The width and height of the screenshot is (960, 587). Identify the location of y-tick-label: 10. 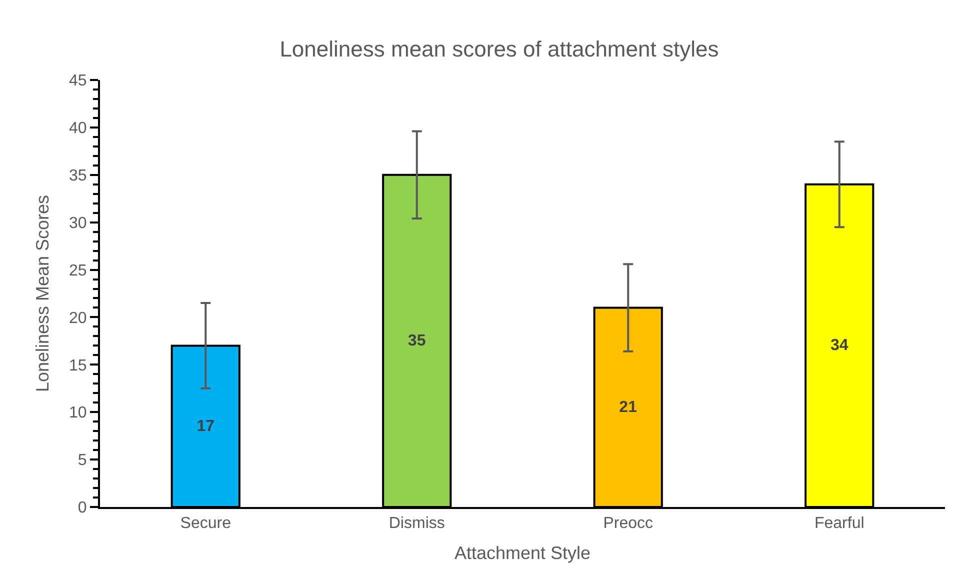
(78, 413).